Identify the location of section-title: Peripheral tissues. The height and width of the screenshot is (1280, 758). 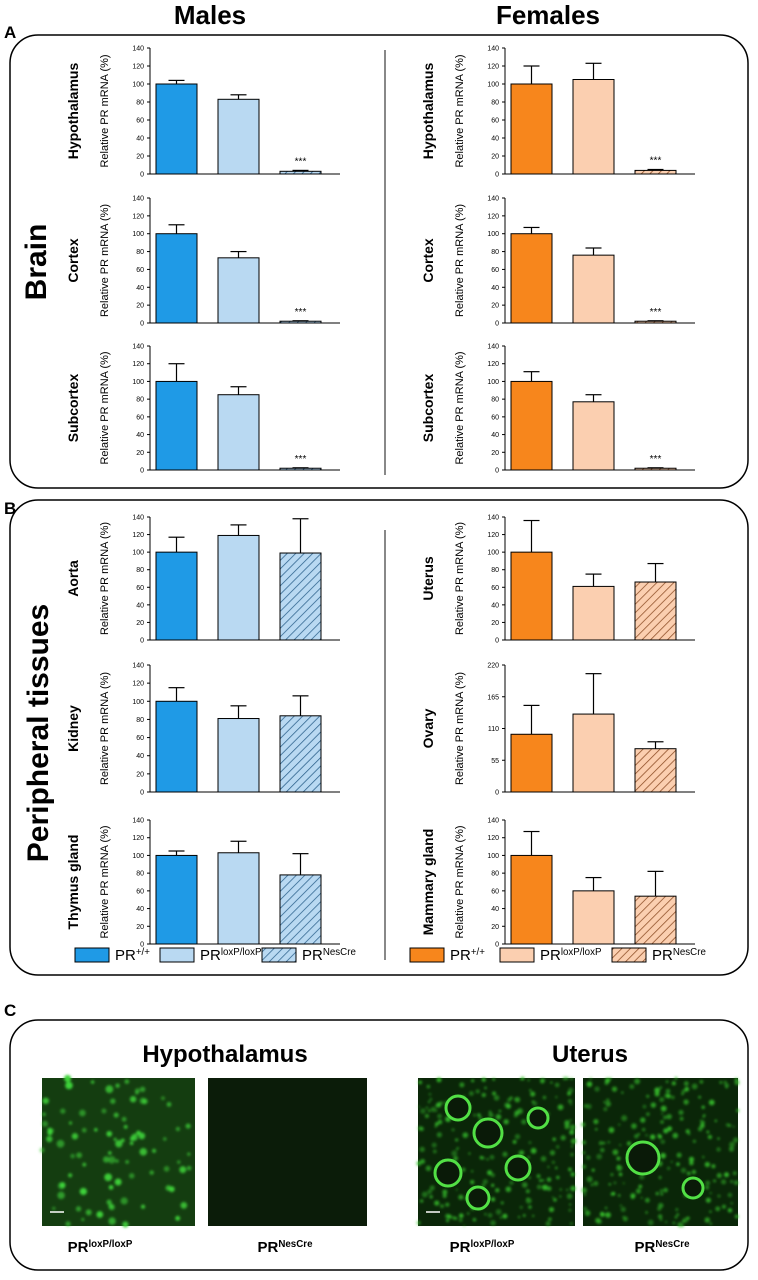
(38, 733).